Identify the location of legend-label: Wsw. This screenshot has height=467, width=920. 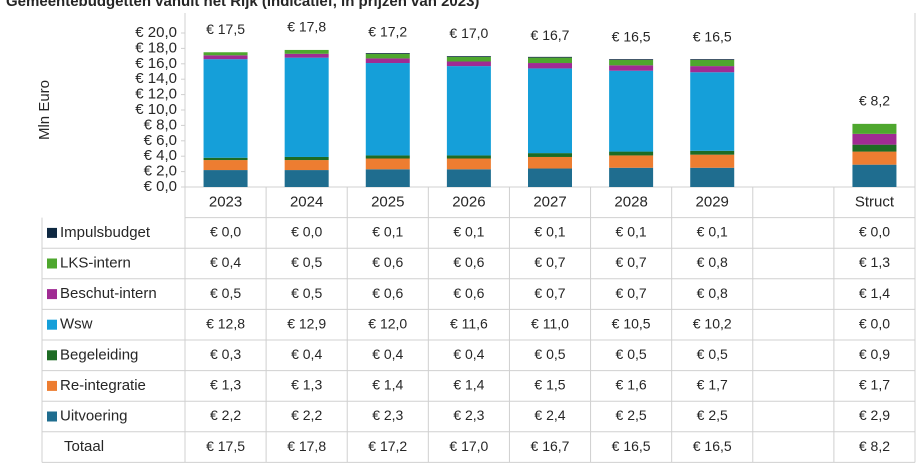
(76, 324).